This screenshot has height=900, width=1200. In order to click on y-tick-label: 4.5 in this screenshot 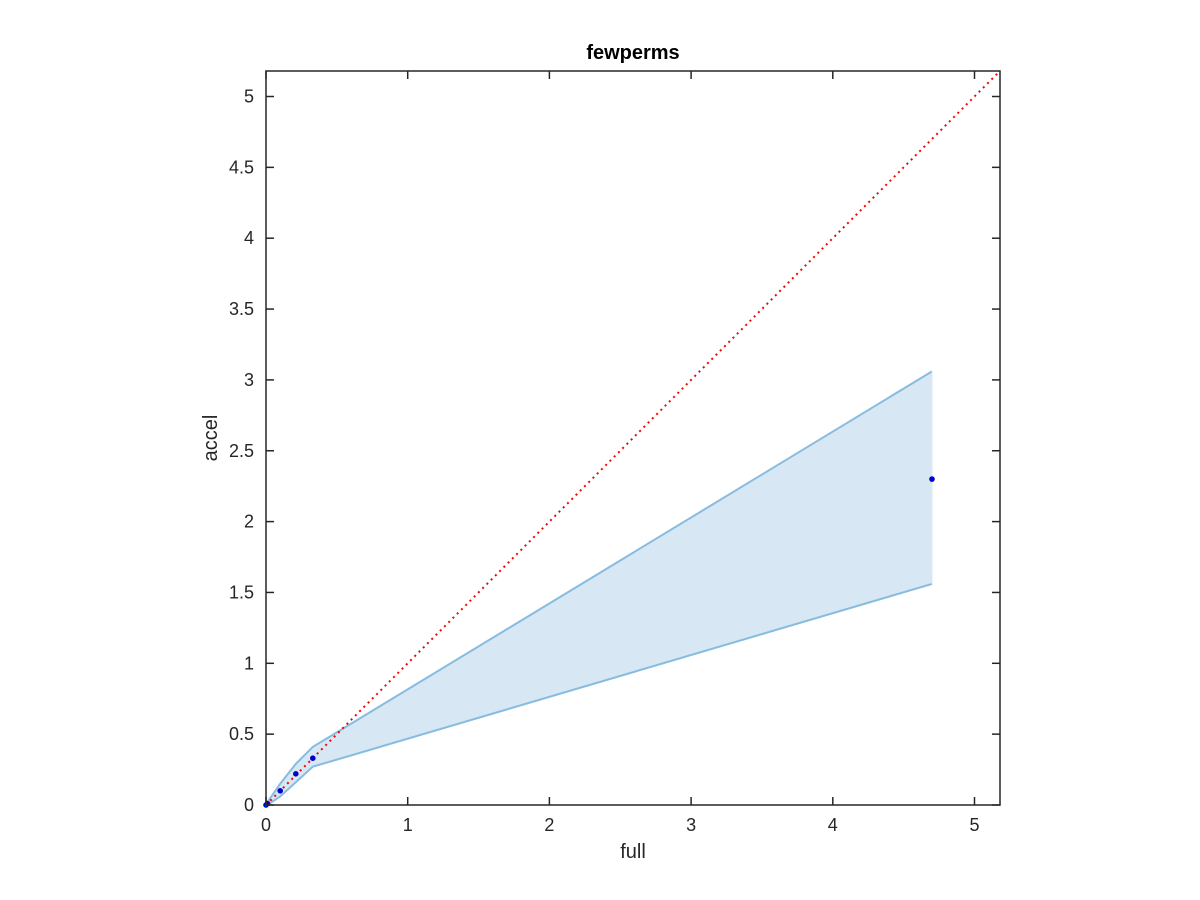, I will do `click(241, 167)`.